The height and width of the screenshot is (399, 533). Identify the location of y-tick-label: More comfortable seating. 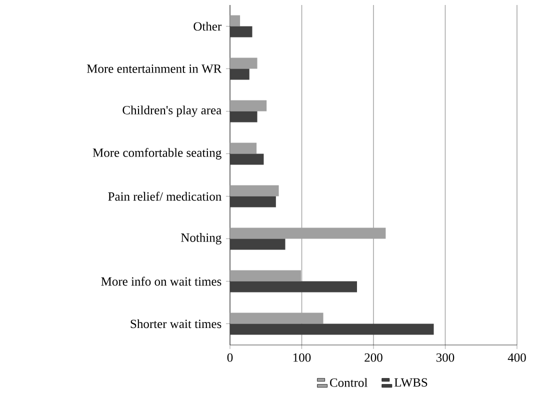
(157, 154).